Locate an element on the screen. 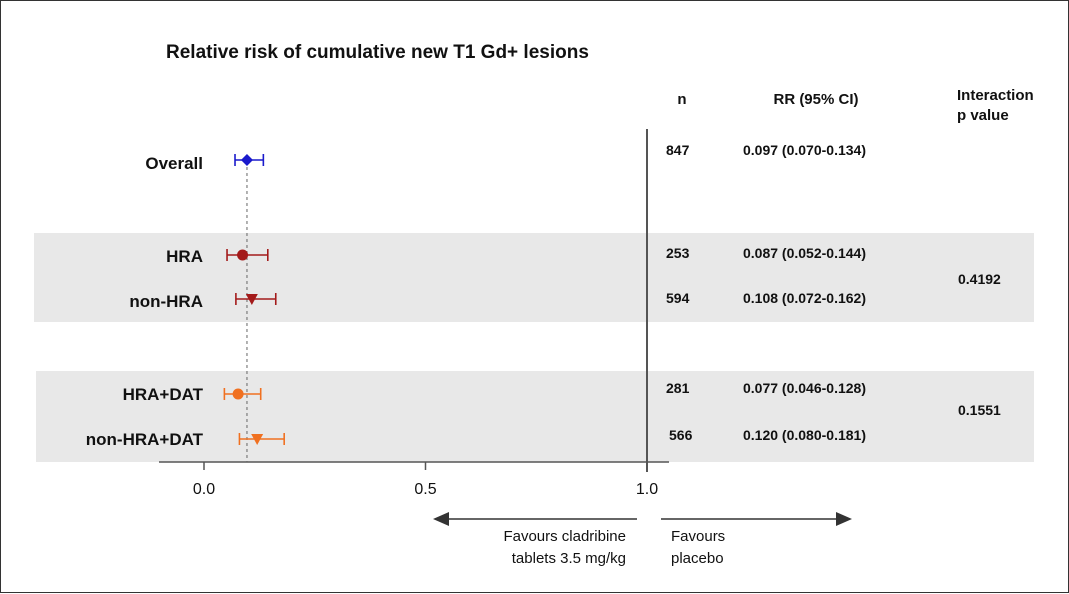 The height and width of the screenshot is (594, 1069). n-value-hra-dat: 281 is located at coordinates (678, 388).